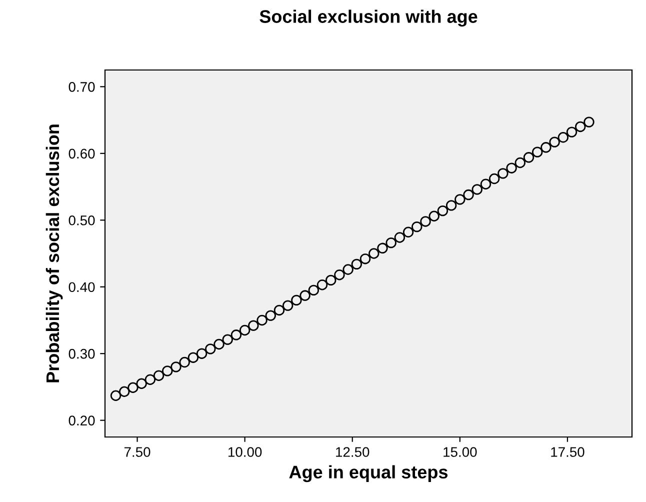 The image size is (646, 502). Describe the element at coordinates (81, 287) in the screenshot. I see `y-tick-label: 0.40` at that location.